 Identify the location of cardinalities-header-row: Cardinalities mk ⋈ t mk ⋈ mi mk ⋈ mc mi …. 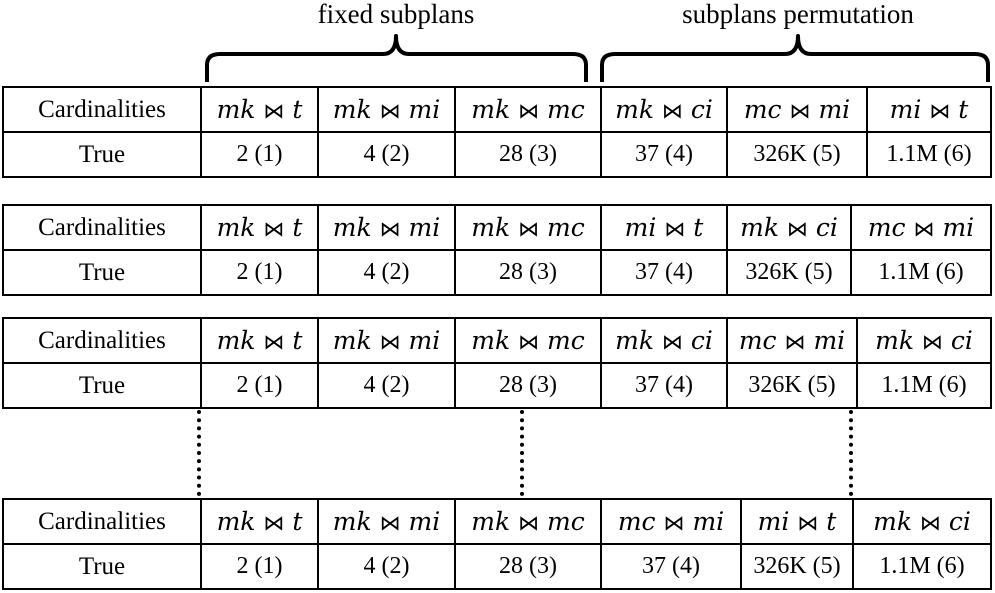
(497, 227).